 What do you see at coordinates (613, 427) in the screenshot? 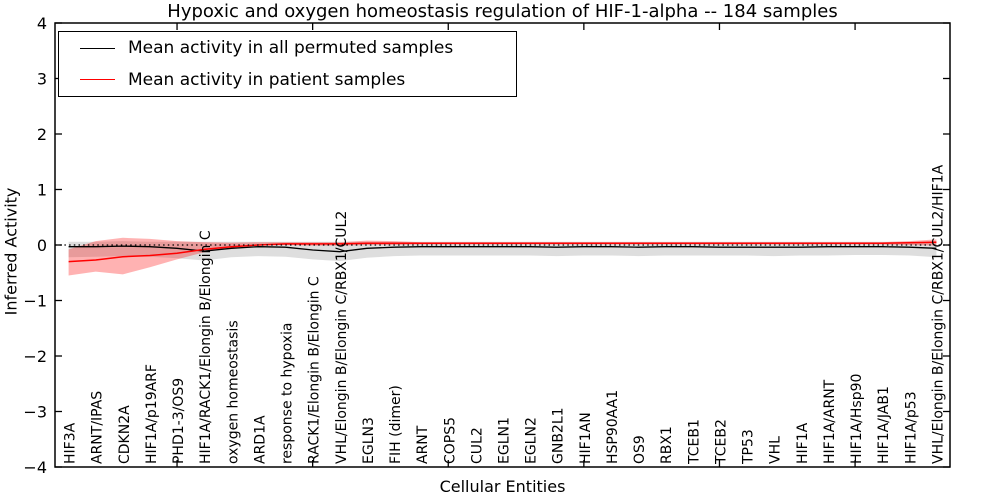
I see `x-category-label: HSP90AA1` at bounding box center [613, 427].